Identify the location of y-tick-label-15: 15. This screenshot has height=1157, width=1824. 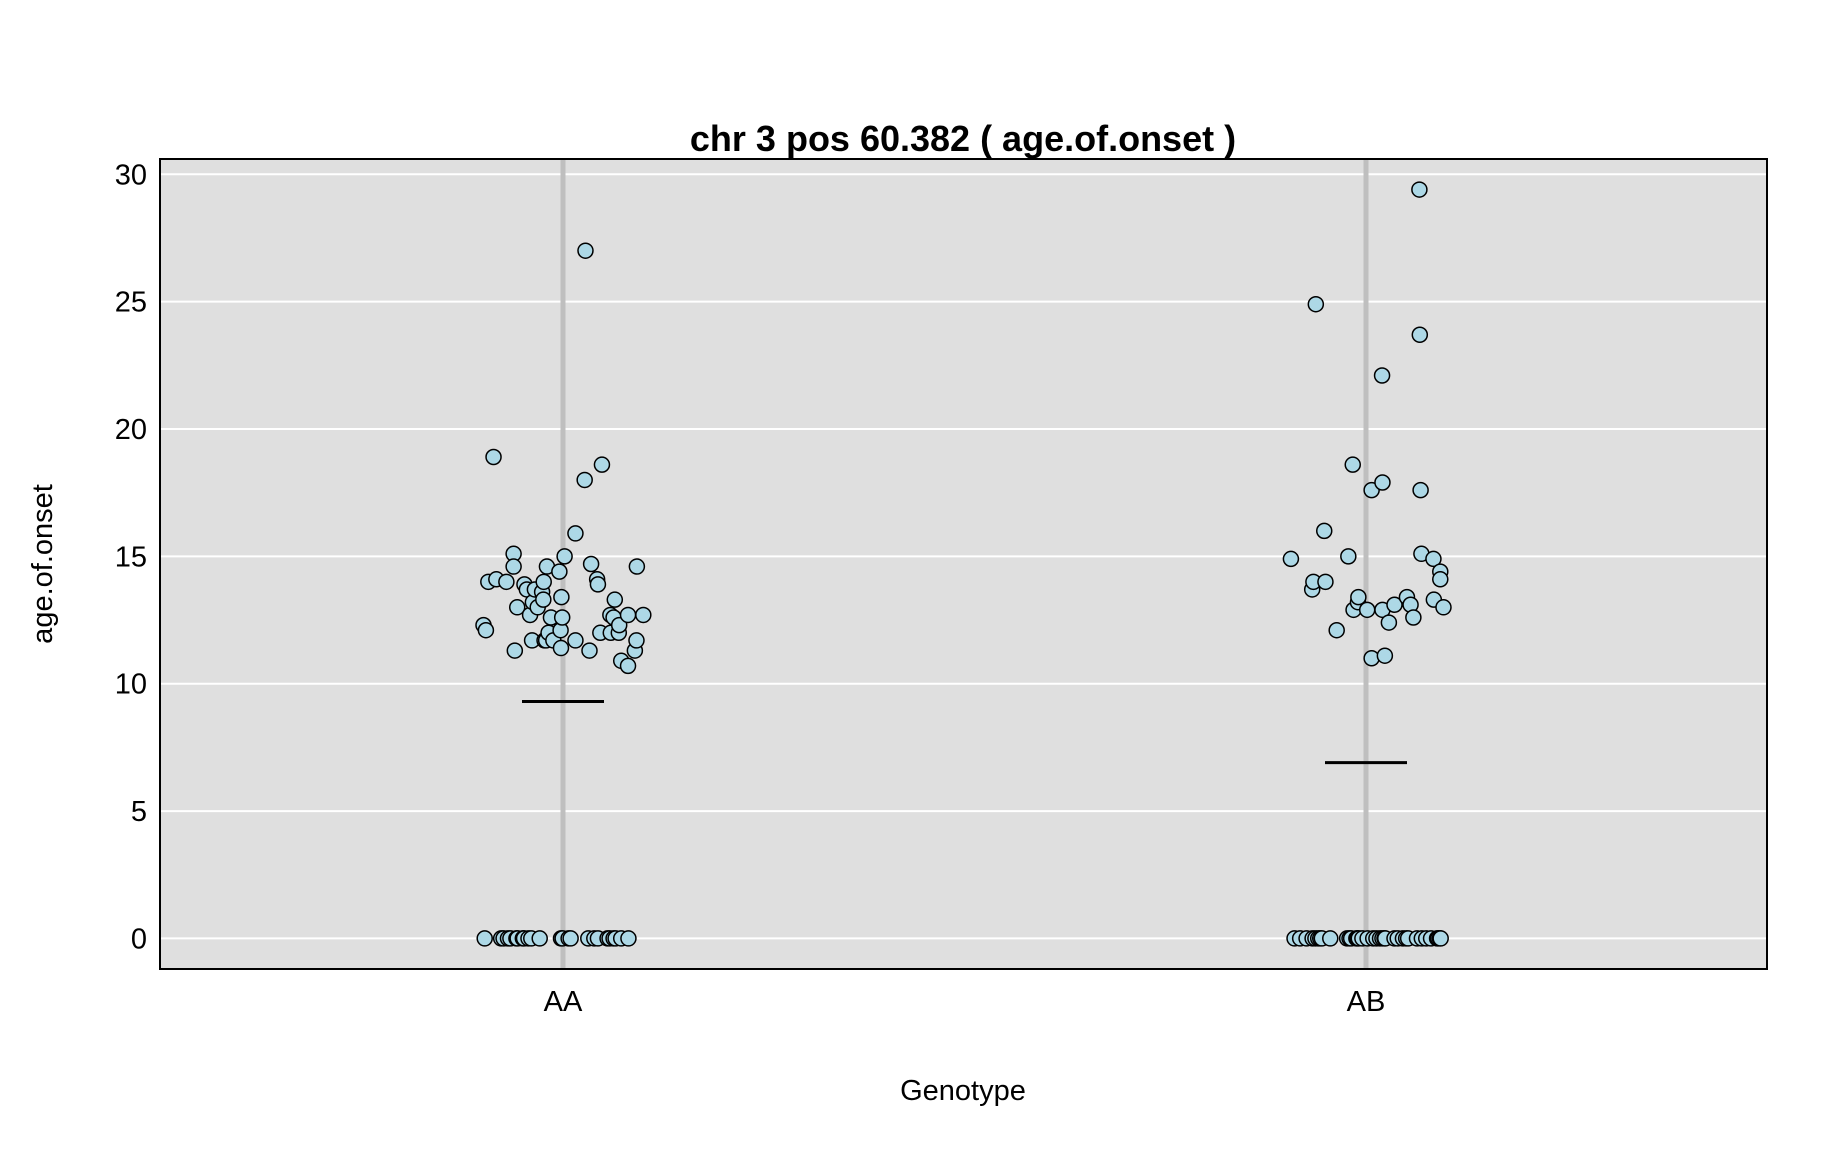
(131, 557).